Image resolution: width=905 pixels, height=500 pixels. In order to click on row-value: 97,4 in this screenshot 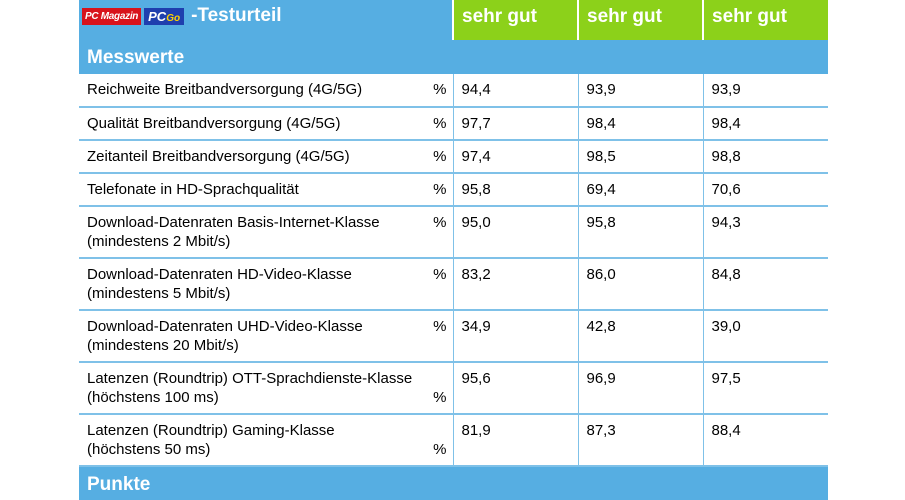, I will do `click(516, 157)`.